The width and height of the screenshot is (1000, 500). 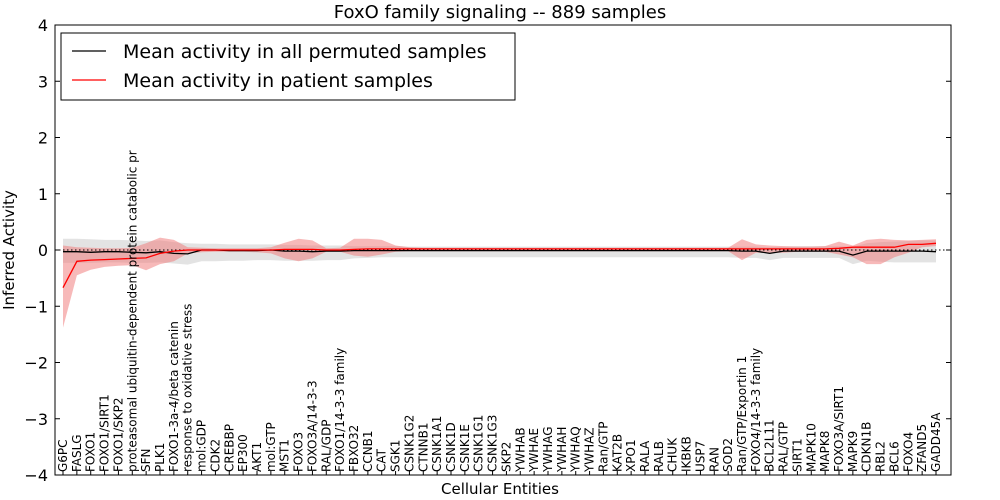 I want to click on x-tick-label: FASLG, so click(x=77, y=453).